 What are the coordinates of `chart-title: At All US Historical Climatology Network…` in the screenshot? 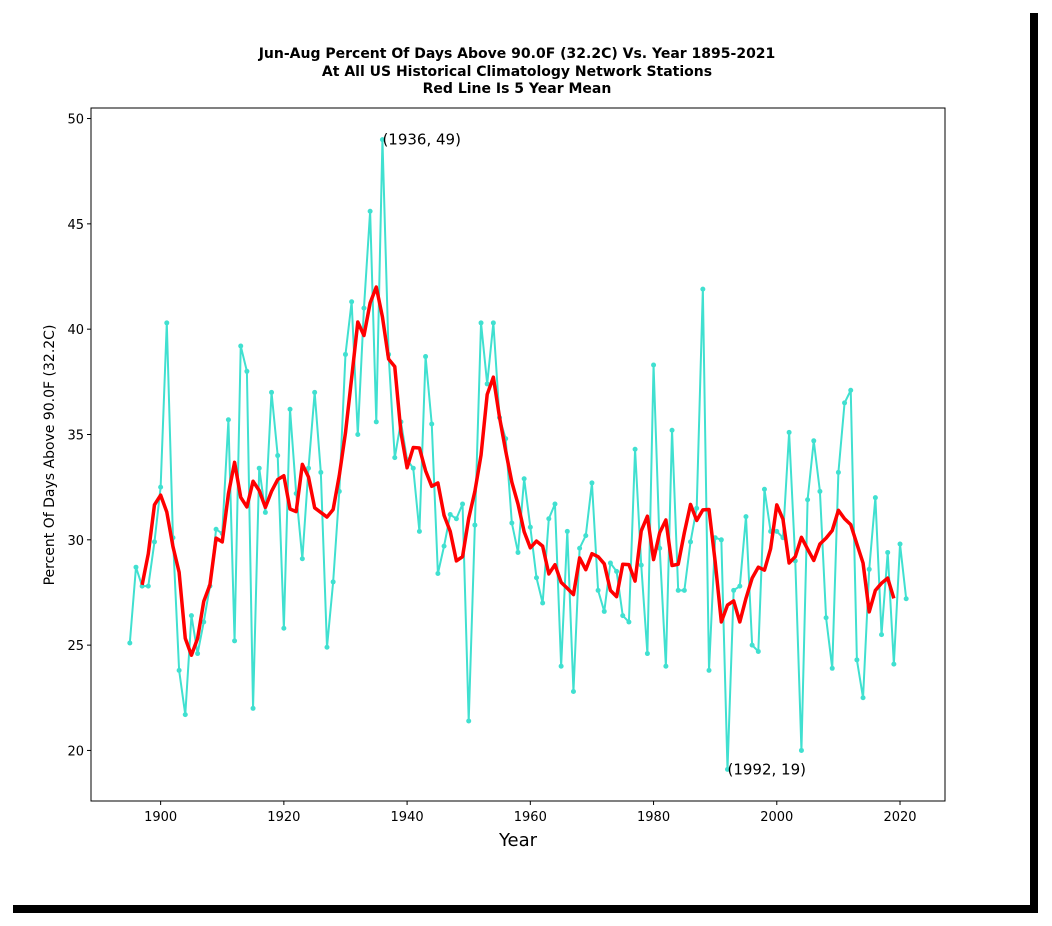 It's located at (517, 72).